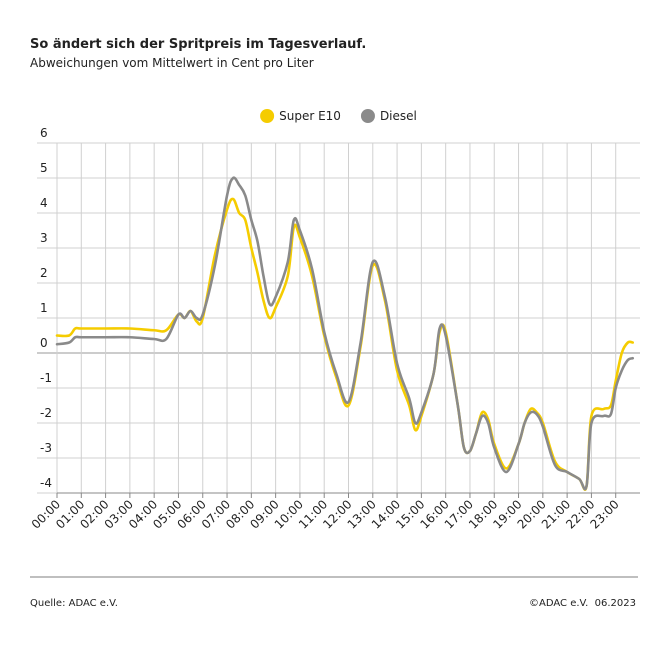  I want to click on y-tick-label: 3, so click(44, 238).